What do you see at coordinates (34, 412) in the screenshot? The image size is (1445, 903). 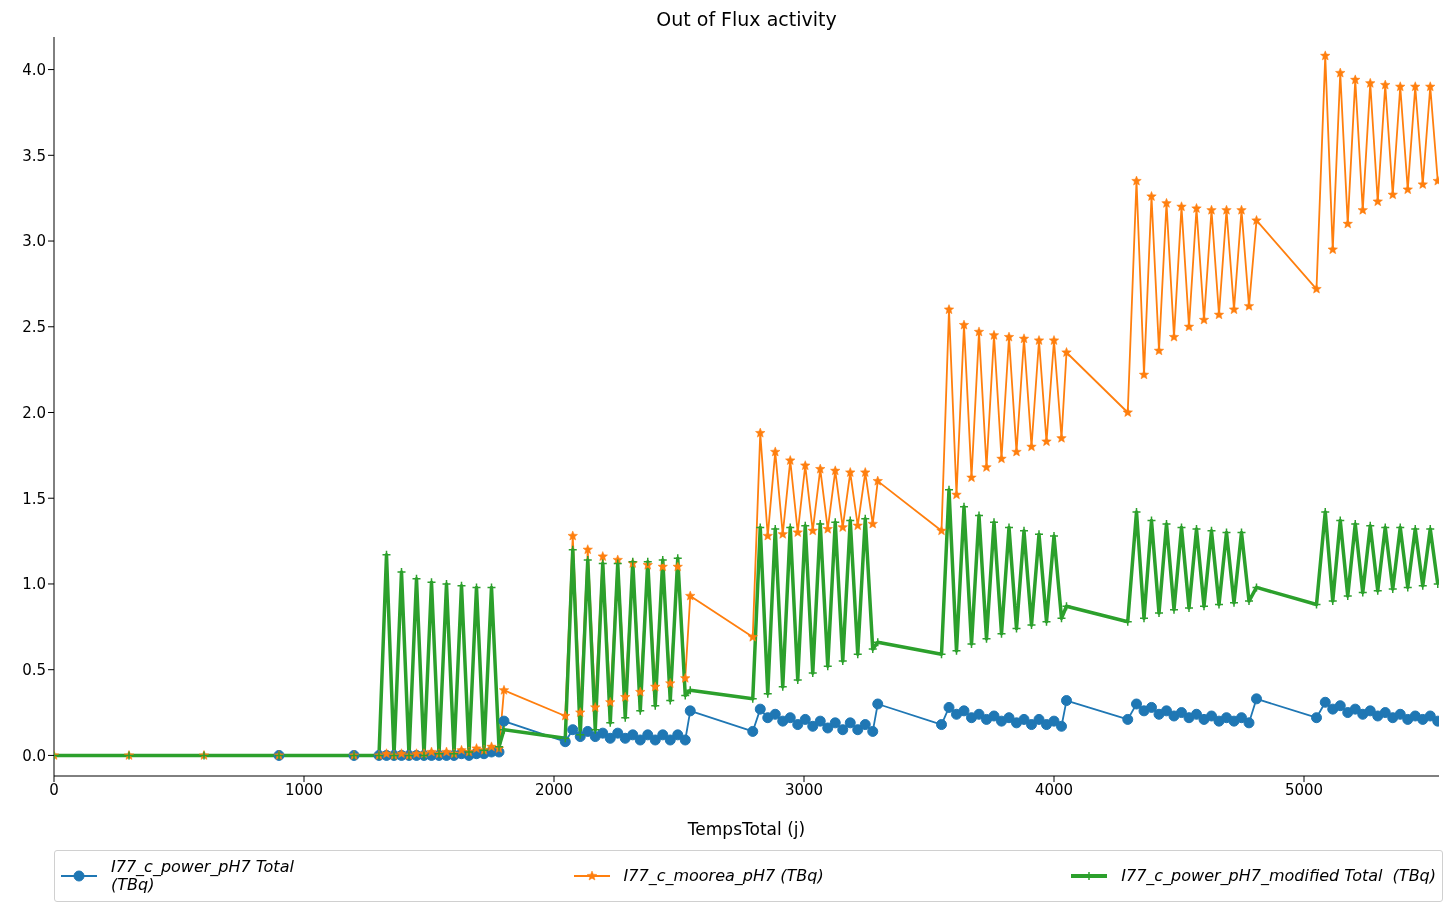 I see `y-tick-label: 2.0` at bounding box center [34, 412].